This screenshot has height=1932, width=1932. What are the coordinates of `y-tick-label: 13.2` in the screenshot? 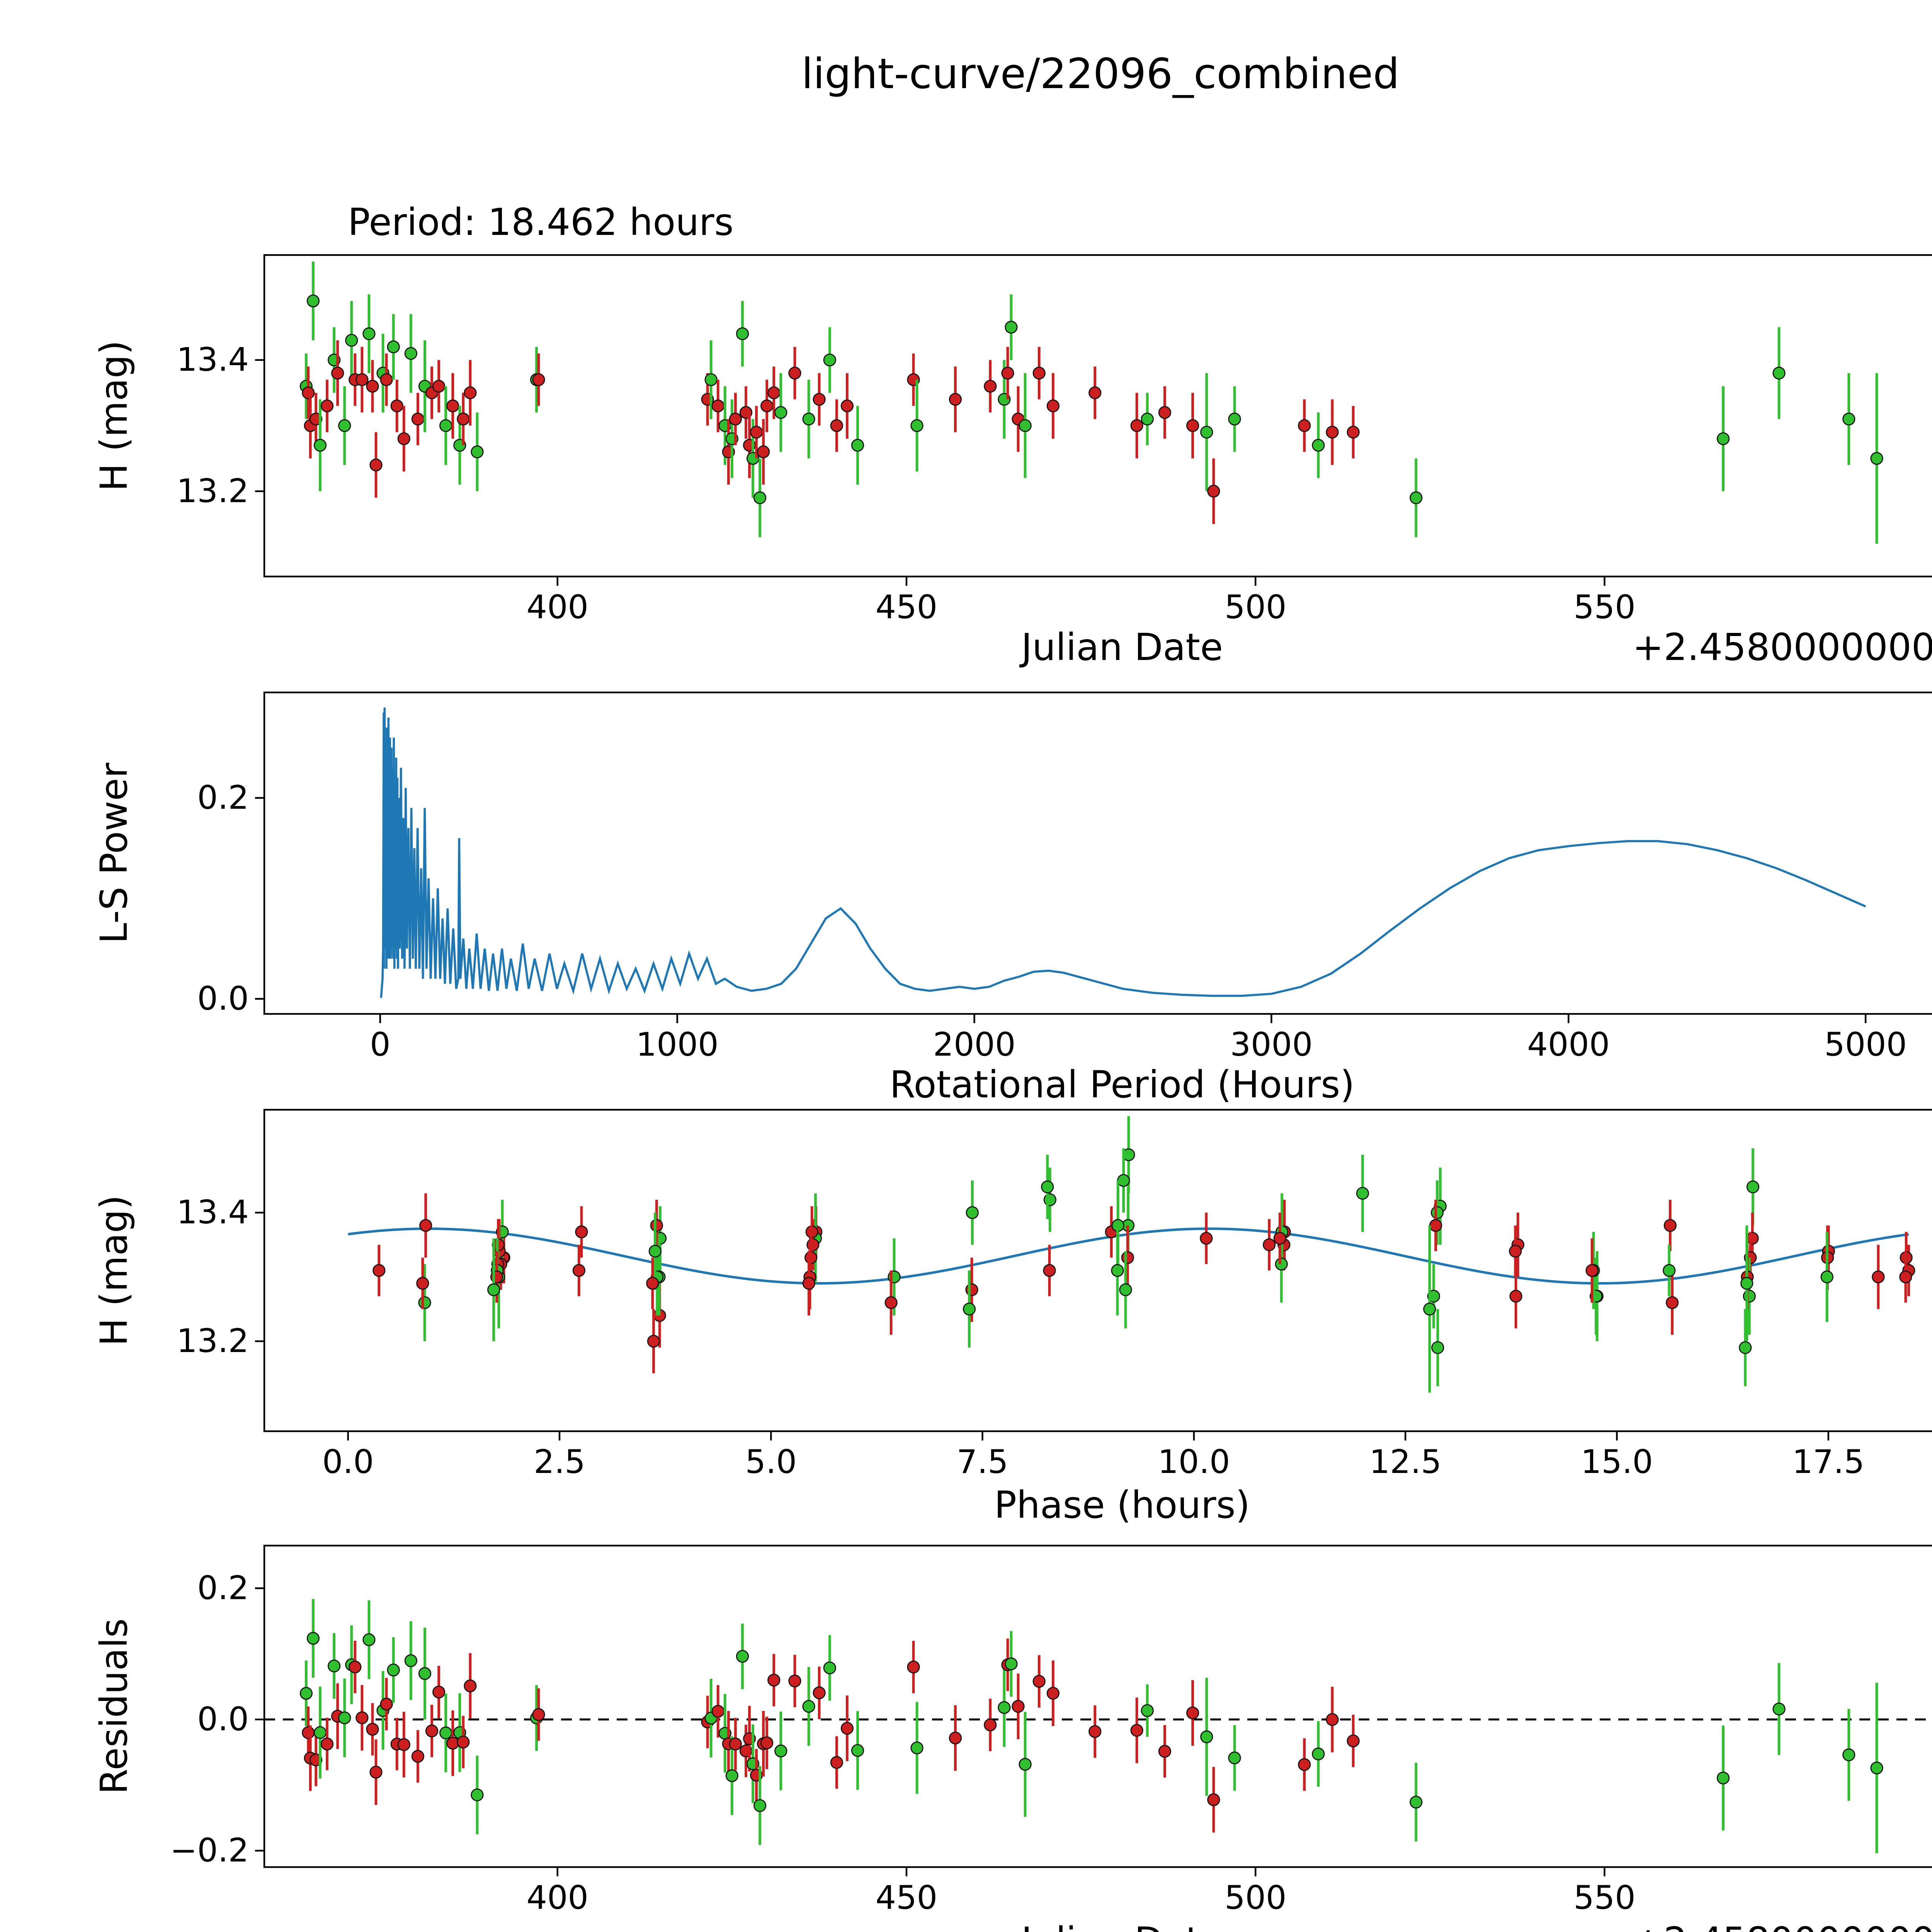 It's located at (213, 1341).